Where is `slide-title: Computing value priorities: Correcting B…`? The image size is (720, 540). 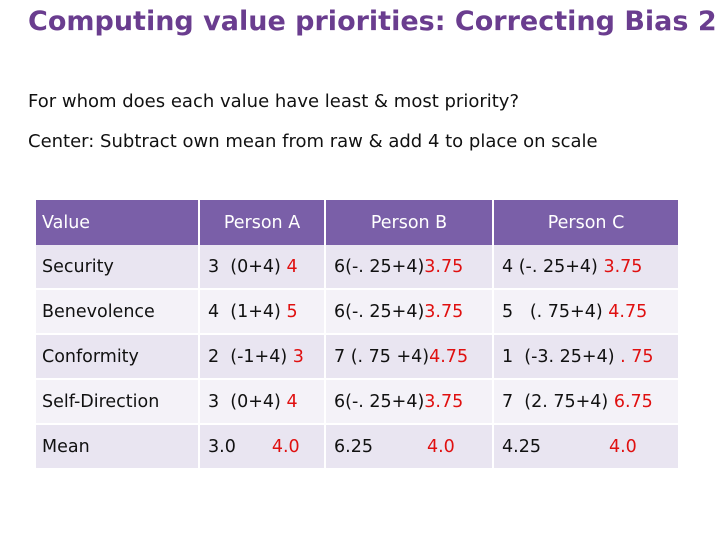
slide-title: Computing value priorities: Correcting B… is located at coordinates (372, 21).